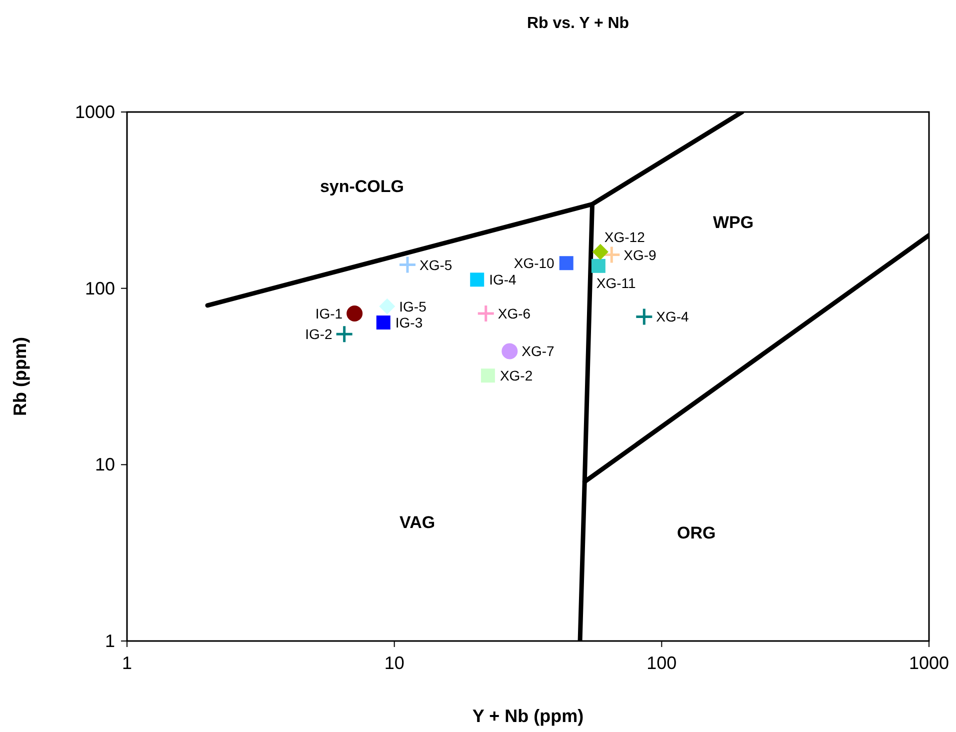  What do you see at coordinates (534, 263) in the screenshot?
I see `series-label: XG-10` at bounding box center [534, 263].